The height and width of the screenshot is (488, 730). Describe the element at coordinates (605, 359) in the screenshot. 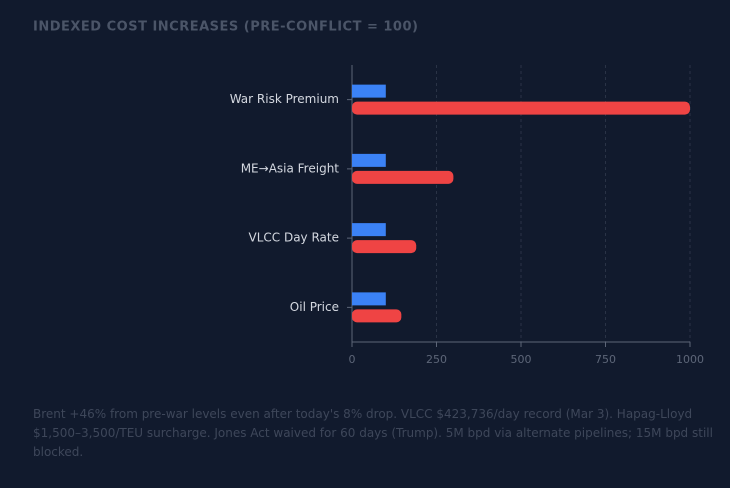

I see `x-tick-label: 750` at that location.